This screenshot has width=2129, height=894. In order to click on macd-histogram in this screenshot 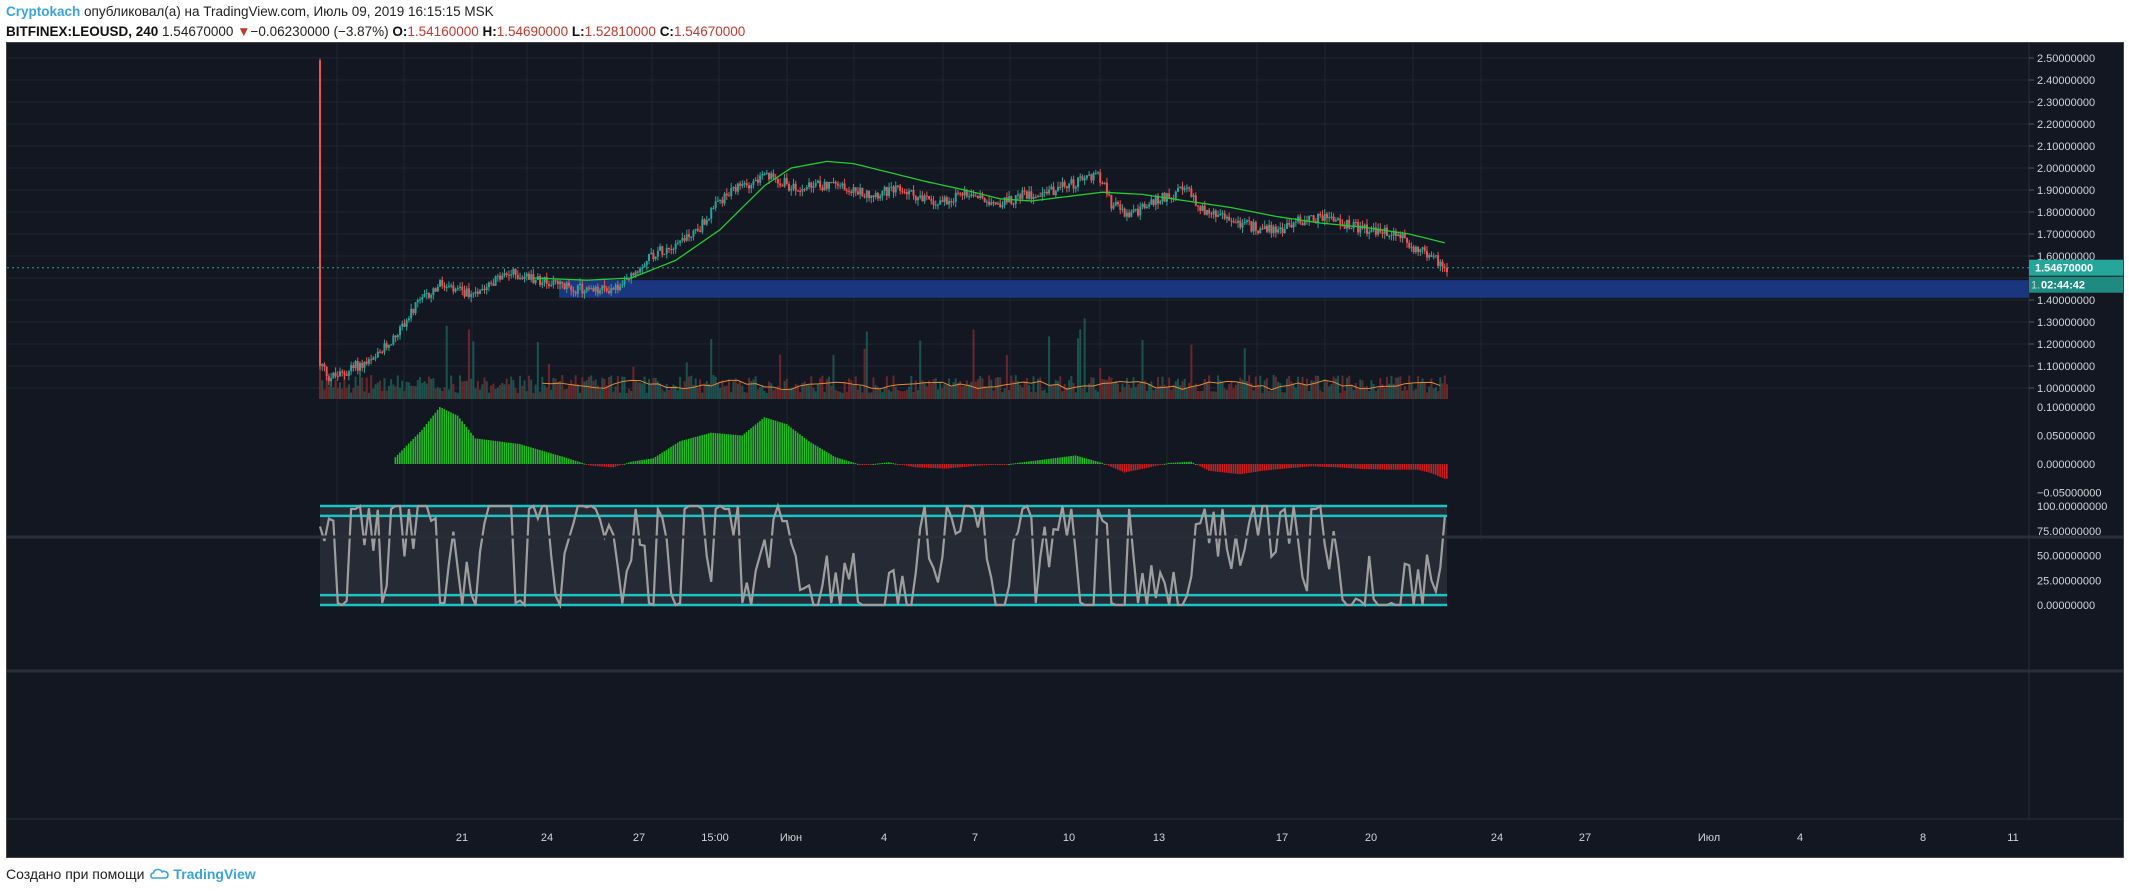, I will do `click(921, 443)`.